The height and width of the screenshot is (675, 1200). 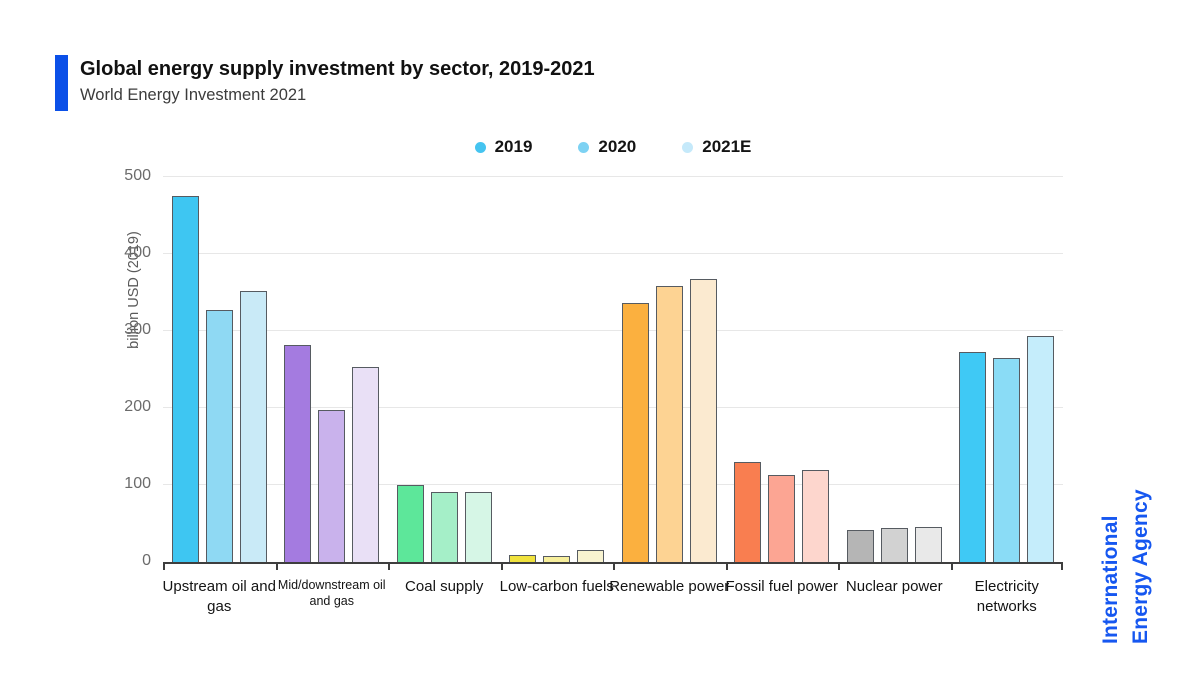 What do you see at coordinates (146, 560) in the screenshot?
I see `y-axis-tick-label: 0` at bounding box center [146, 560].